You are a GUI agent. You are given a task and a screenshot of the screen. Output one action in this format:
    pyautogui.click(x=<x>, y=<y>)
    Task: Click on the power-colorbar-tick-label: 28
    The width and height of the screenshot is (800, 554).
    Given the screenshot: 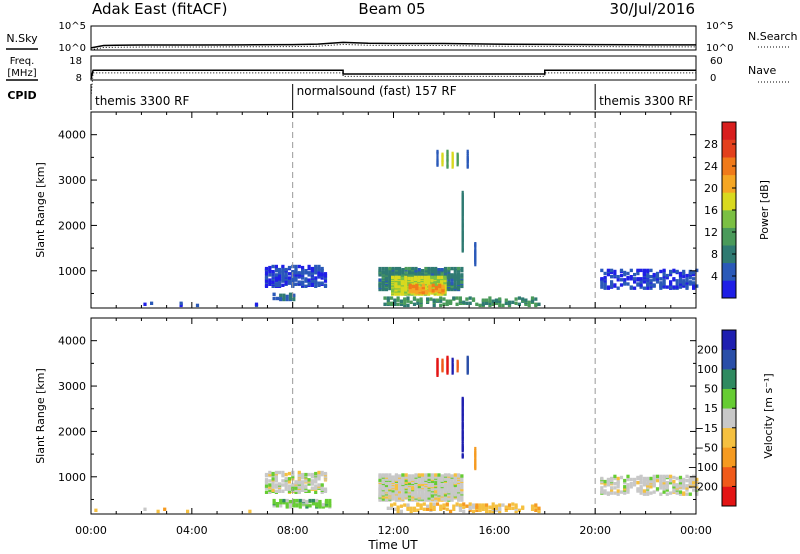 What is the action you would take?
    pyautogui.click(x=711, y=144)
    